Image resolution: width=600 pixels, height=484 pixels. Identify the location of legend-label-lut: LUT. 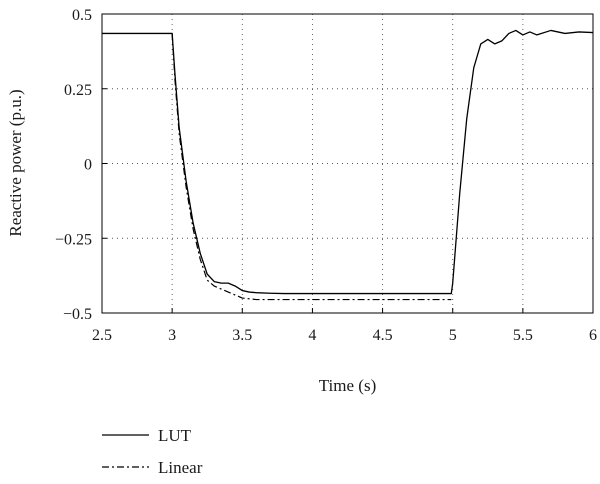
(175, 435).